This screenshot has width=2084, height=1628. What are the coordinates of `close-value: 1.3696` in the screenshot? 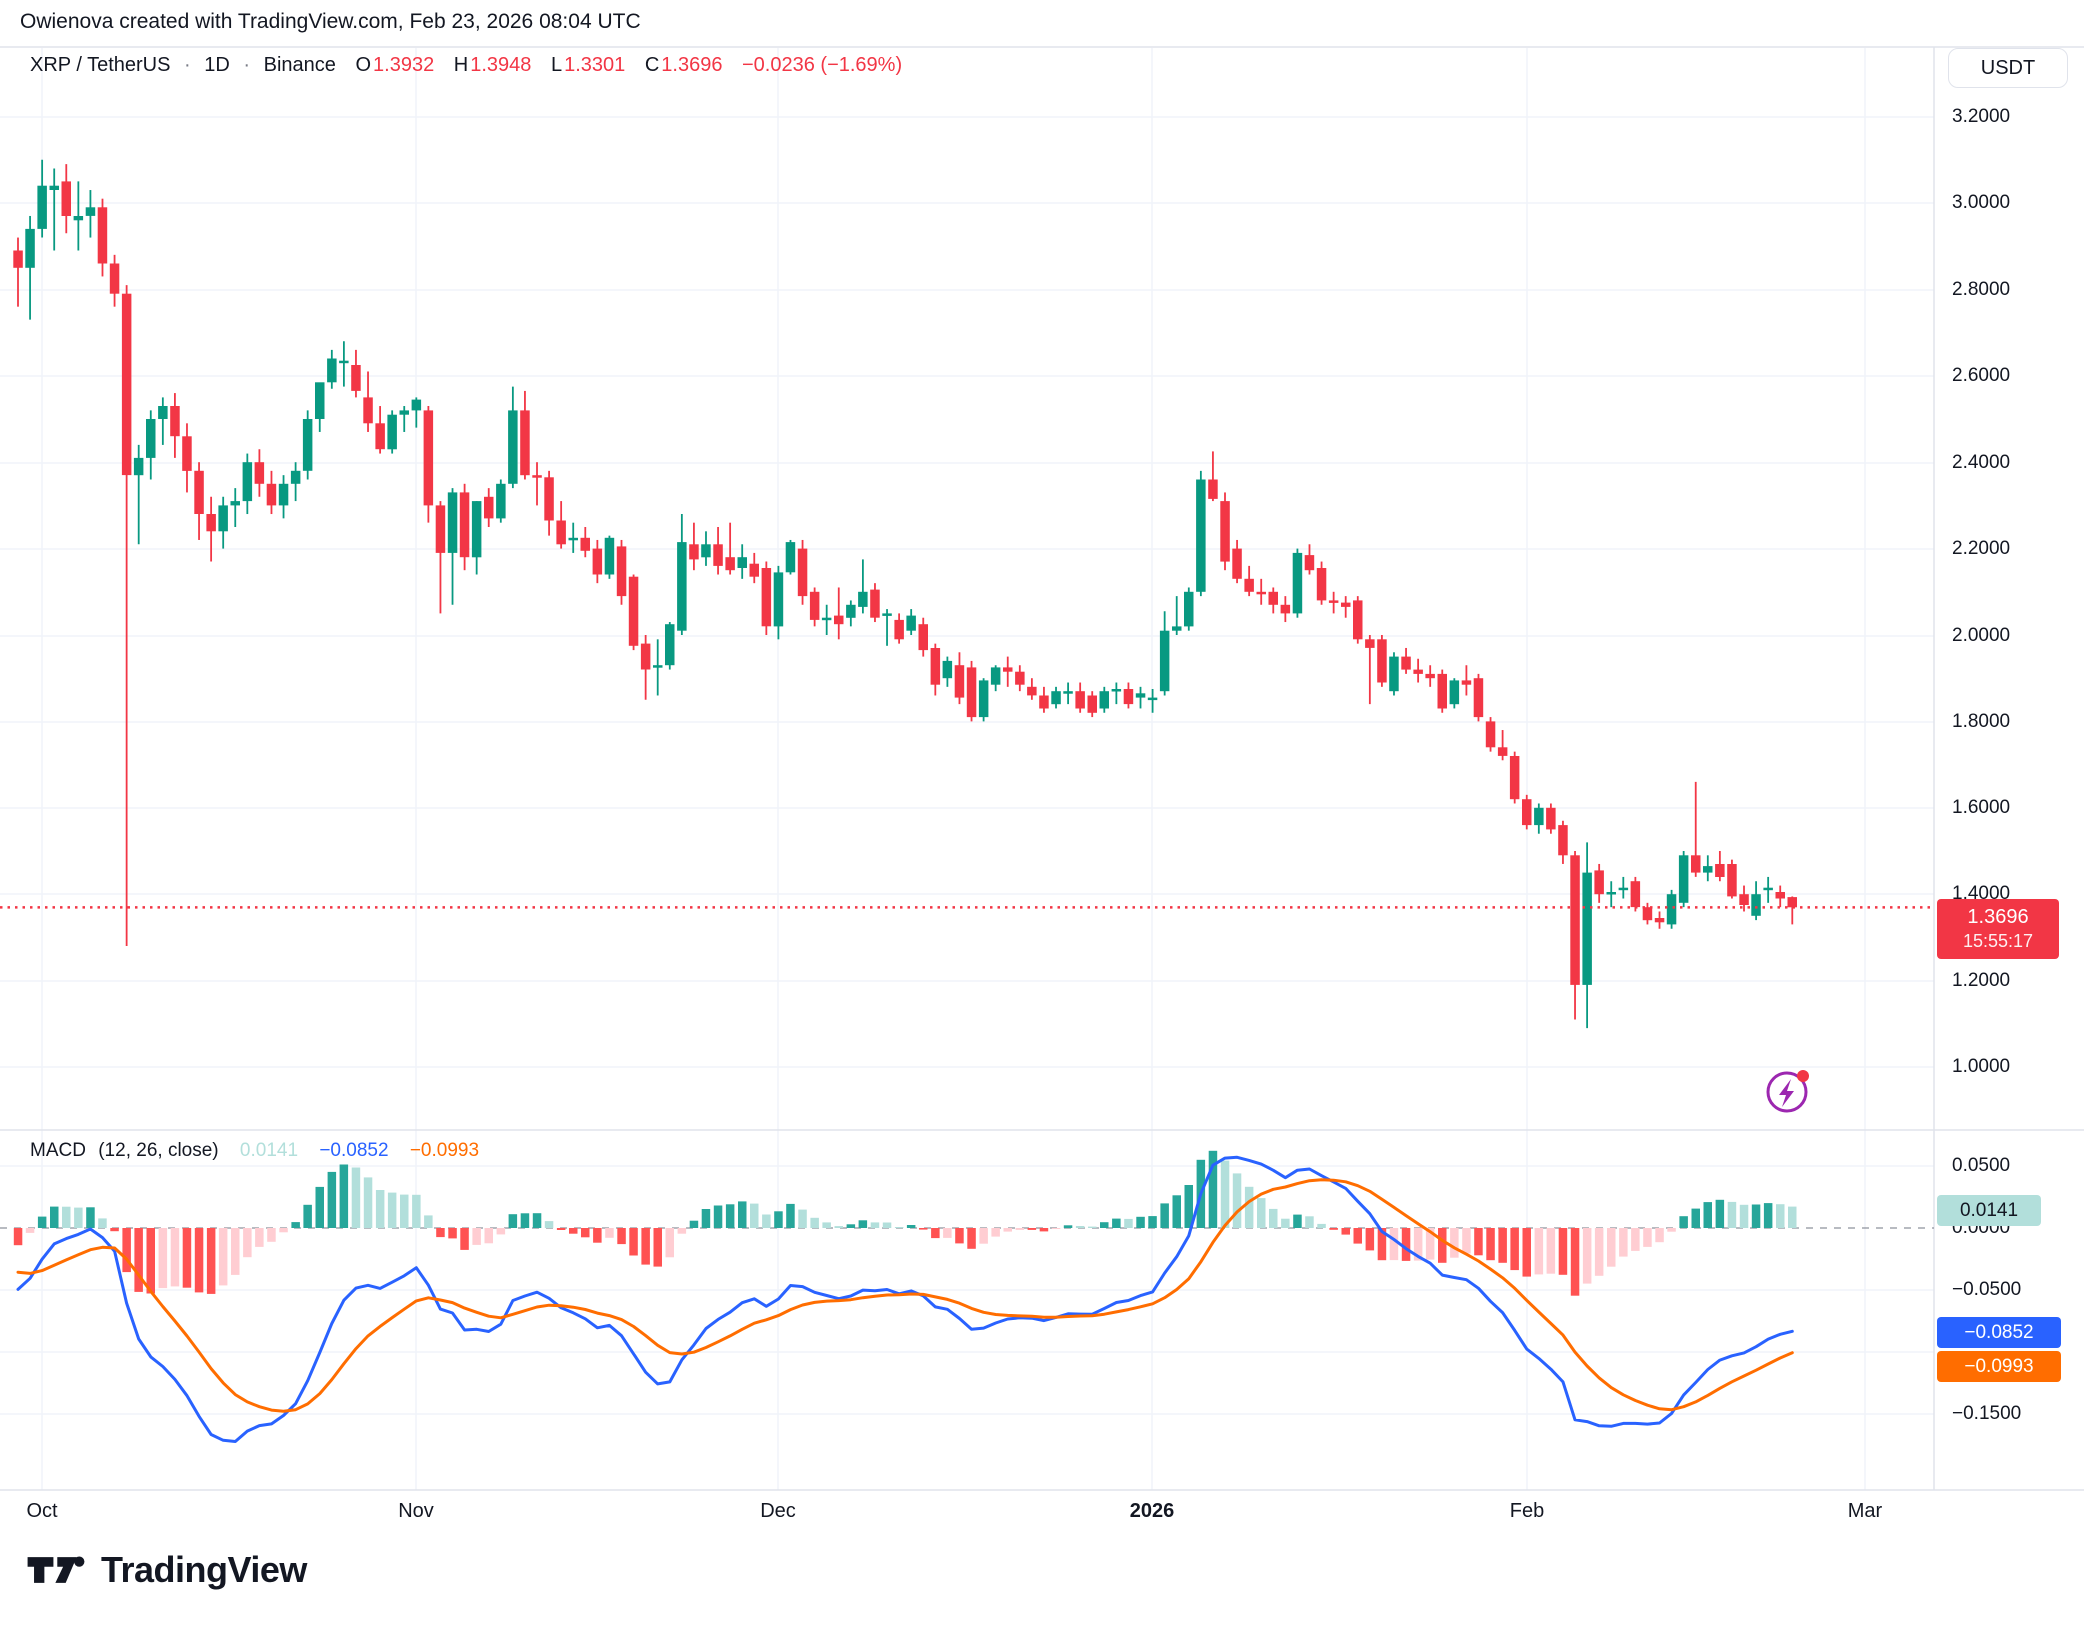 It's located at (692, 65).